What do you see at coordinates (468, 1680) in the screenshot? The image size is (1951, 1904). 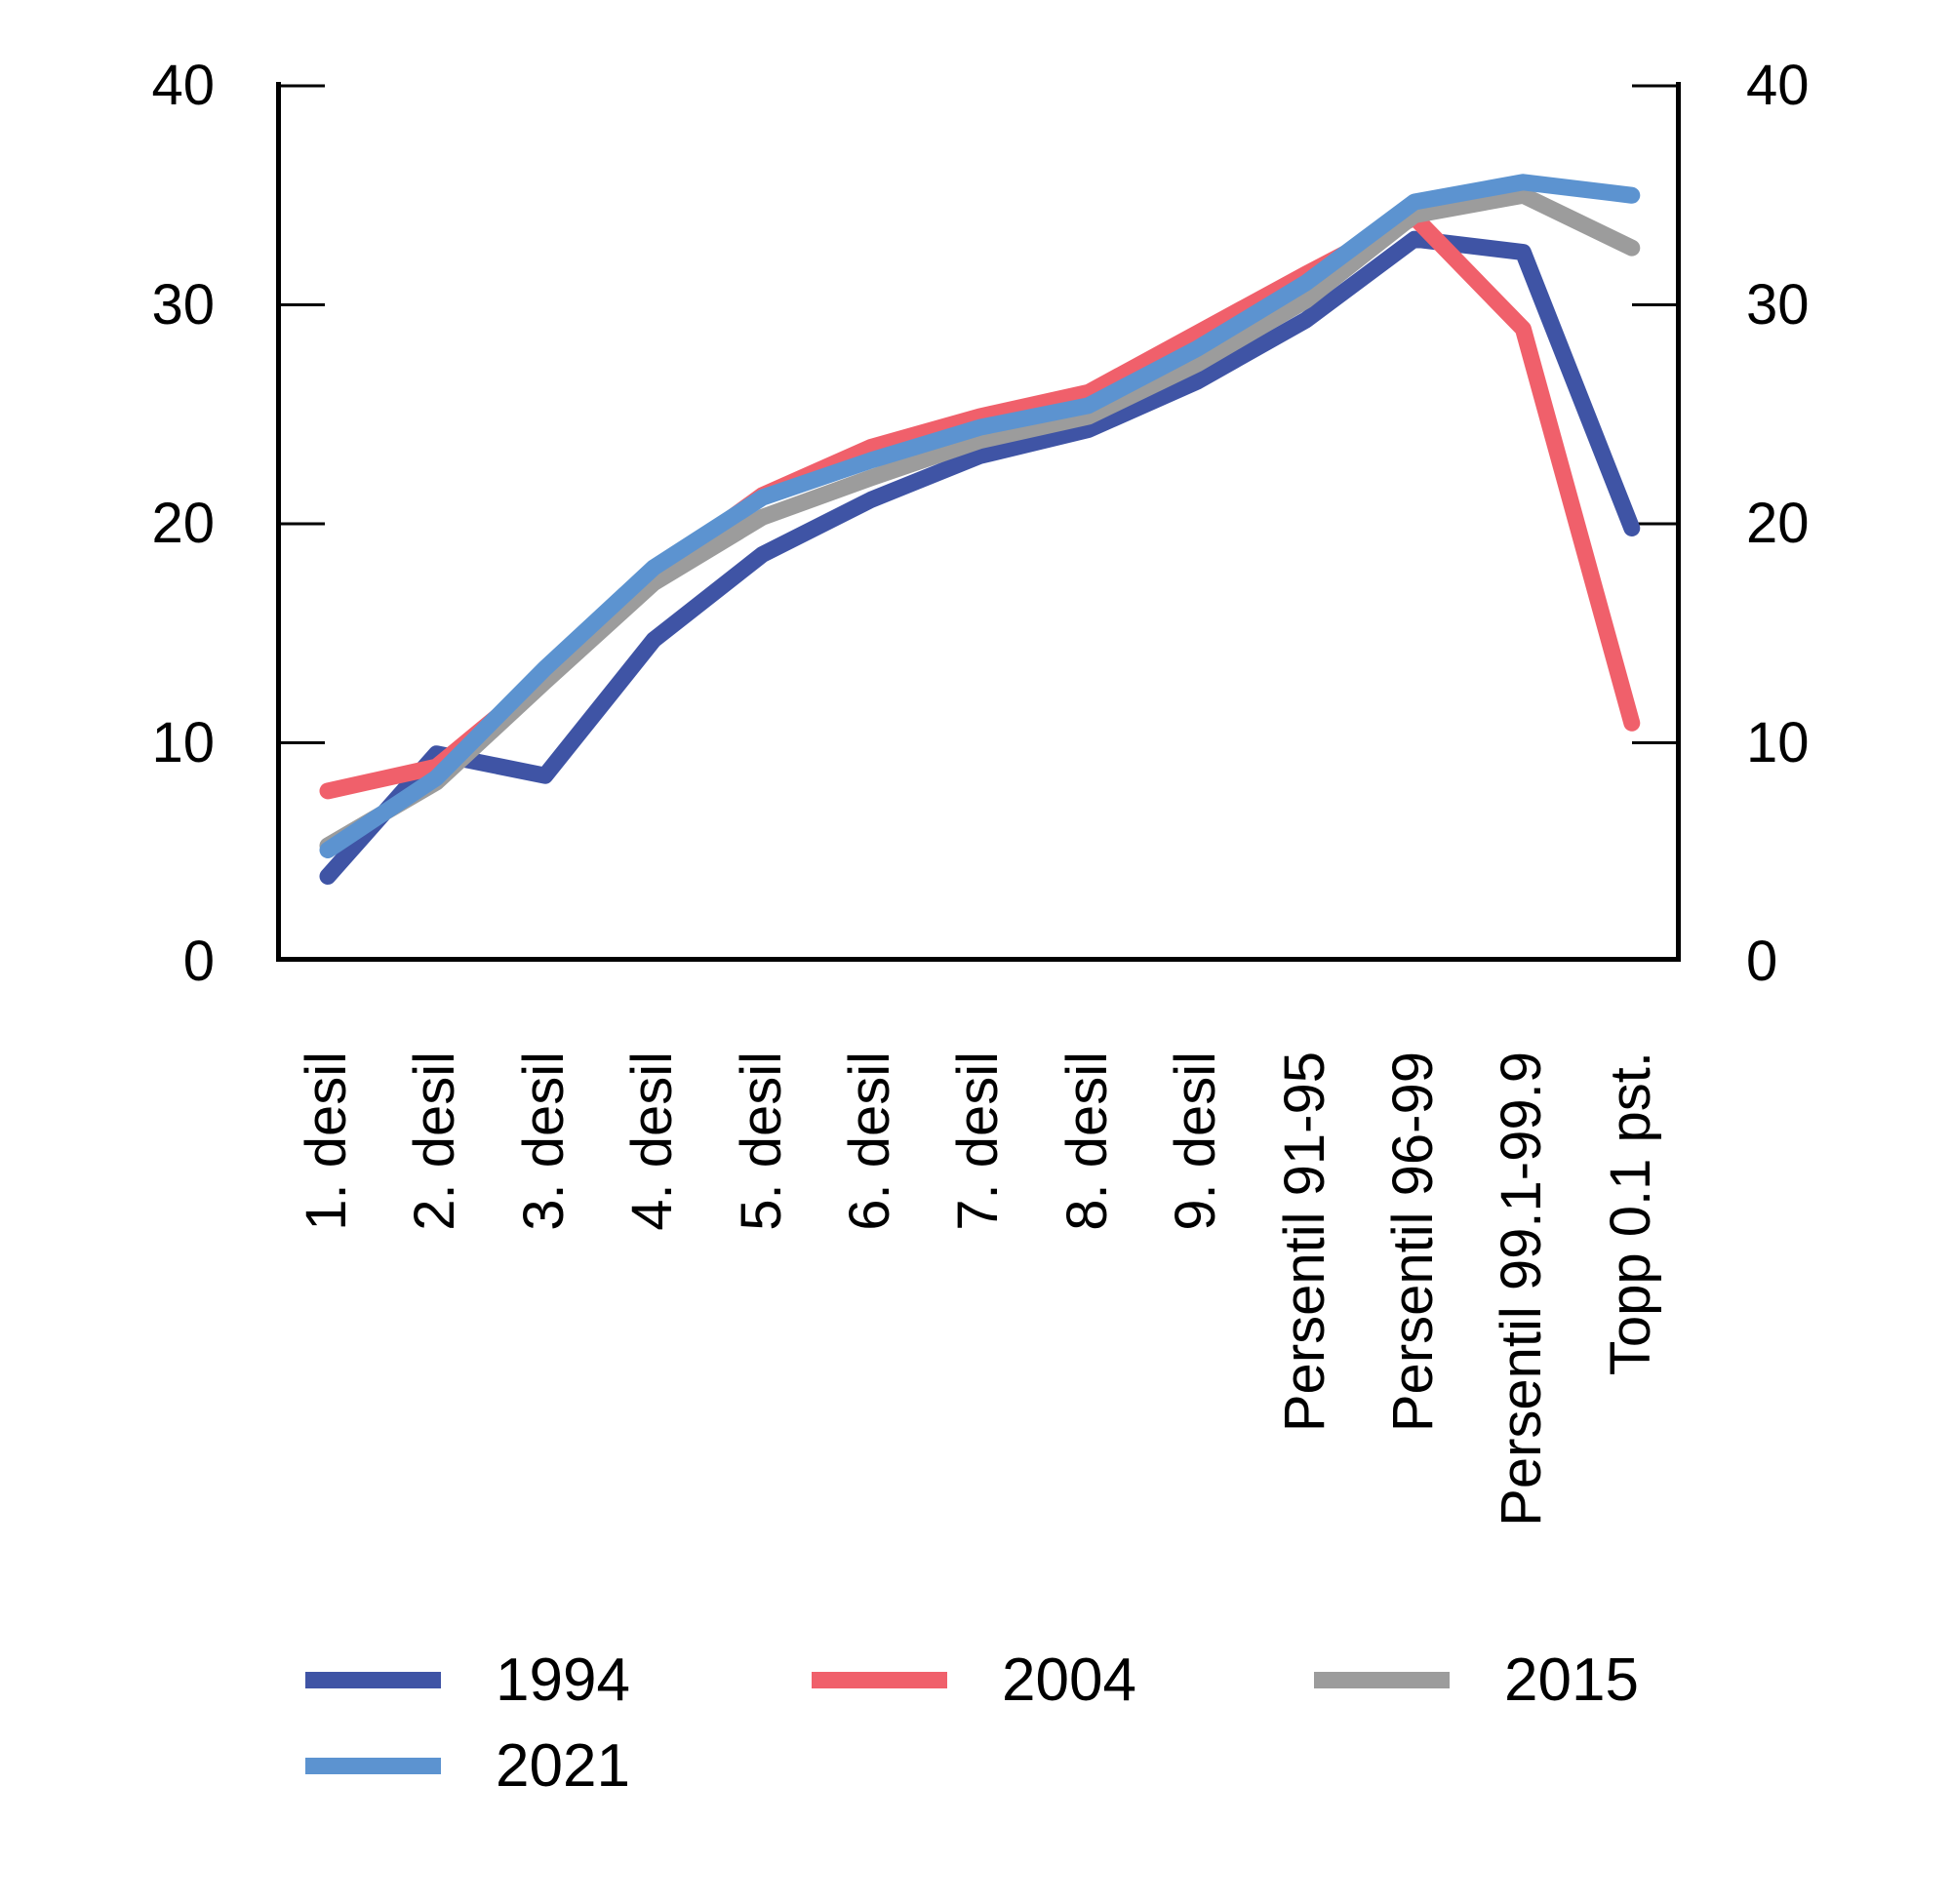 I see `legend-item-1994: 1994` at bounding box center [468, 1680].